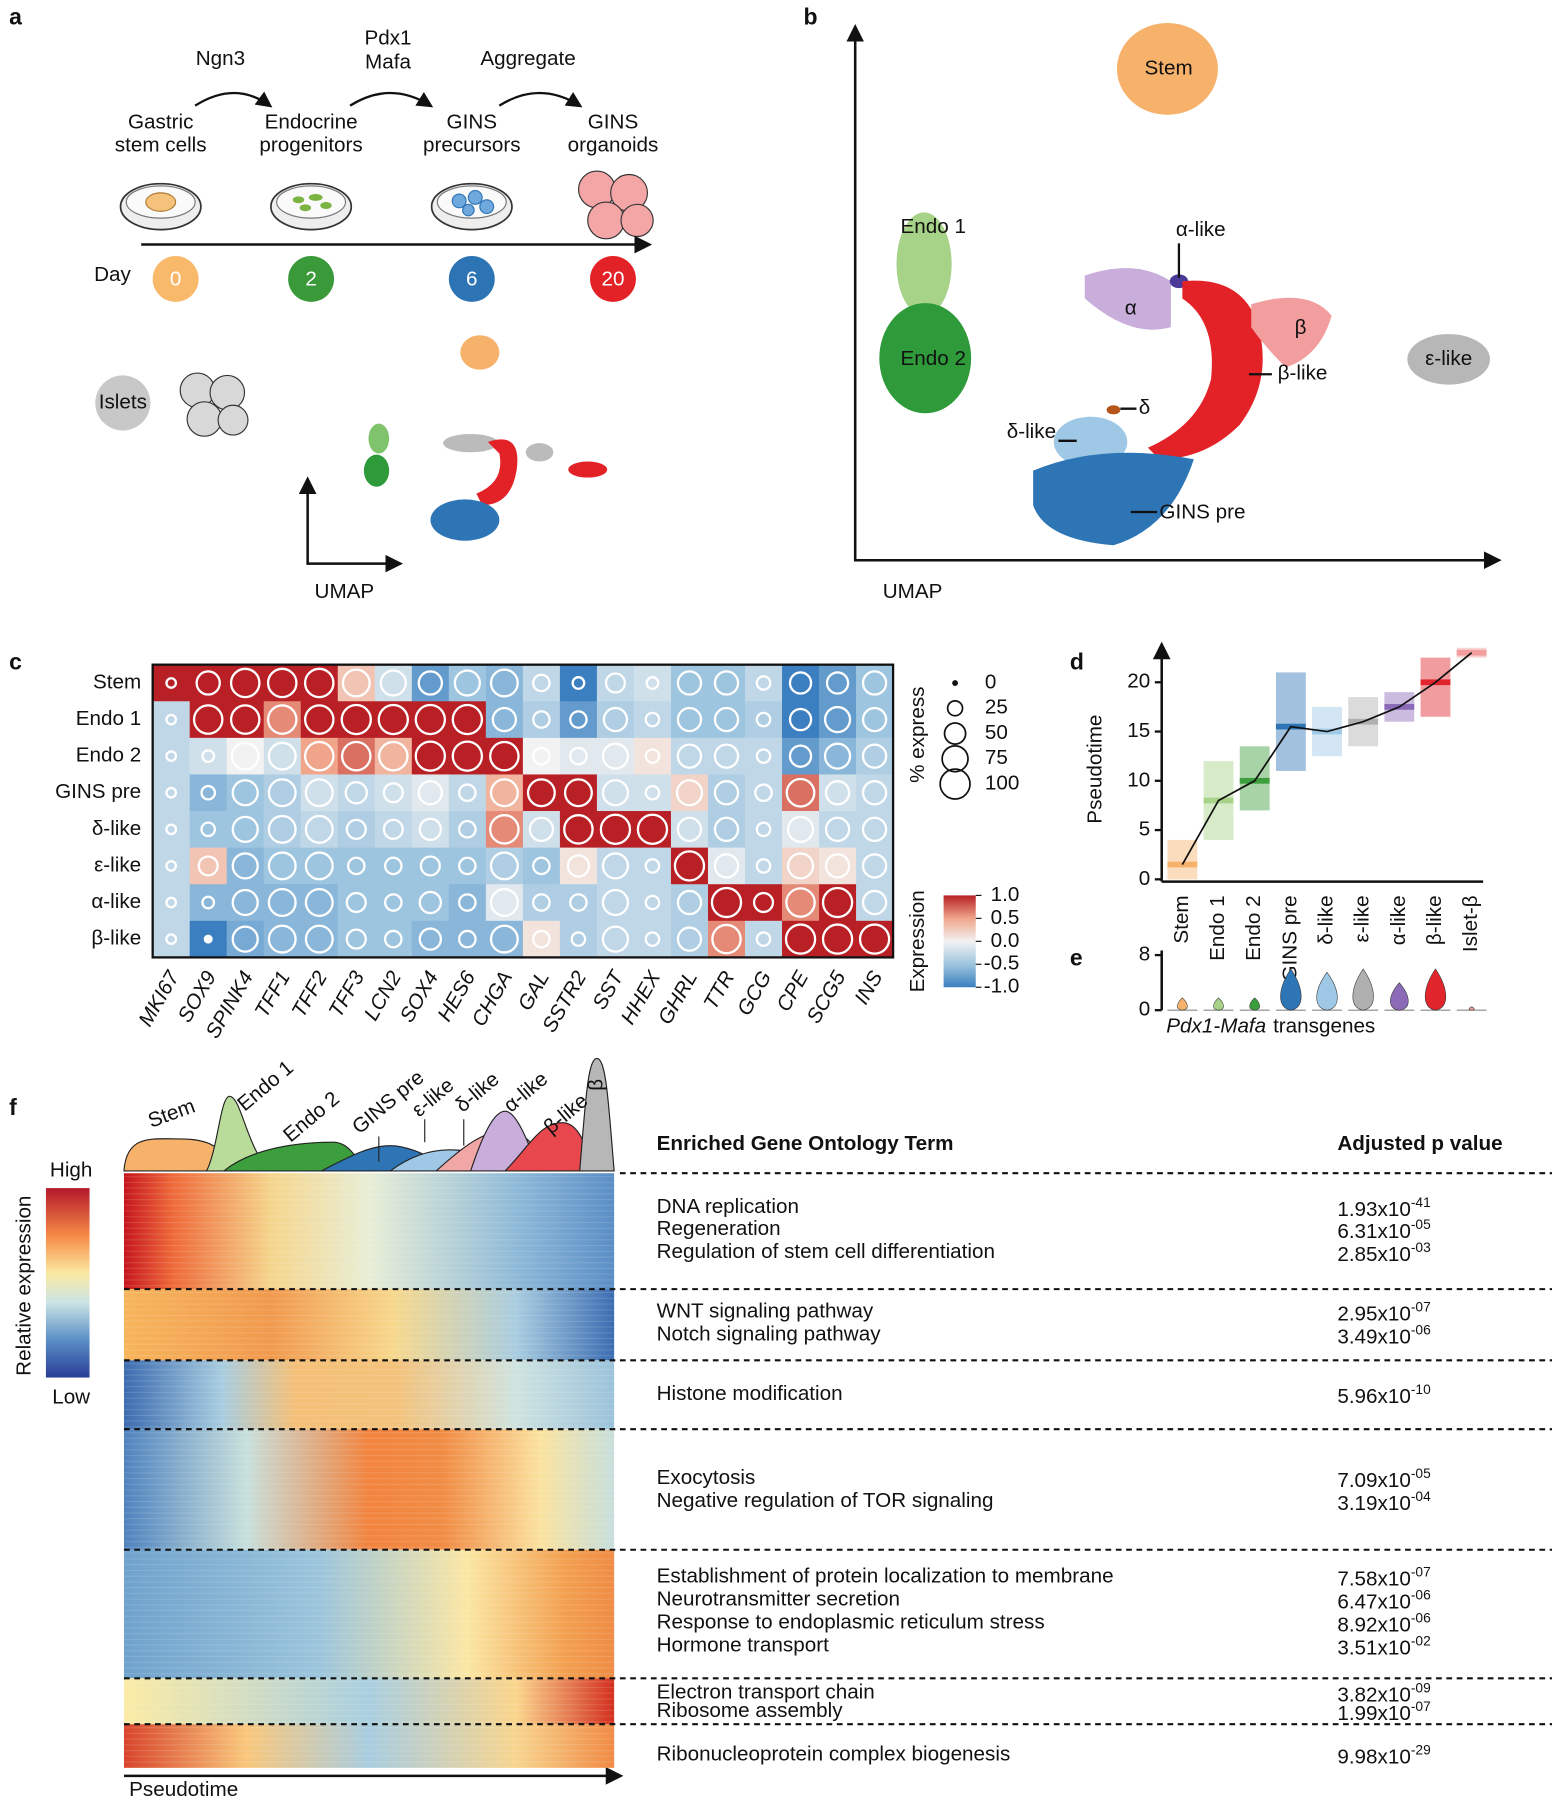 This screenshot has width=1552, height=1800. I want to click on stage: Gastric, so click(160, 121).